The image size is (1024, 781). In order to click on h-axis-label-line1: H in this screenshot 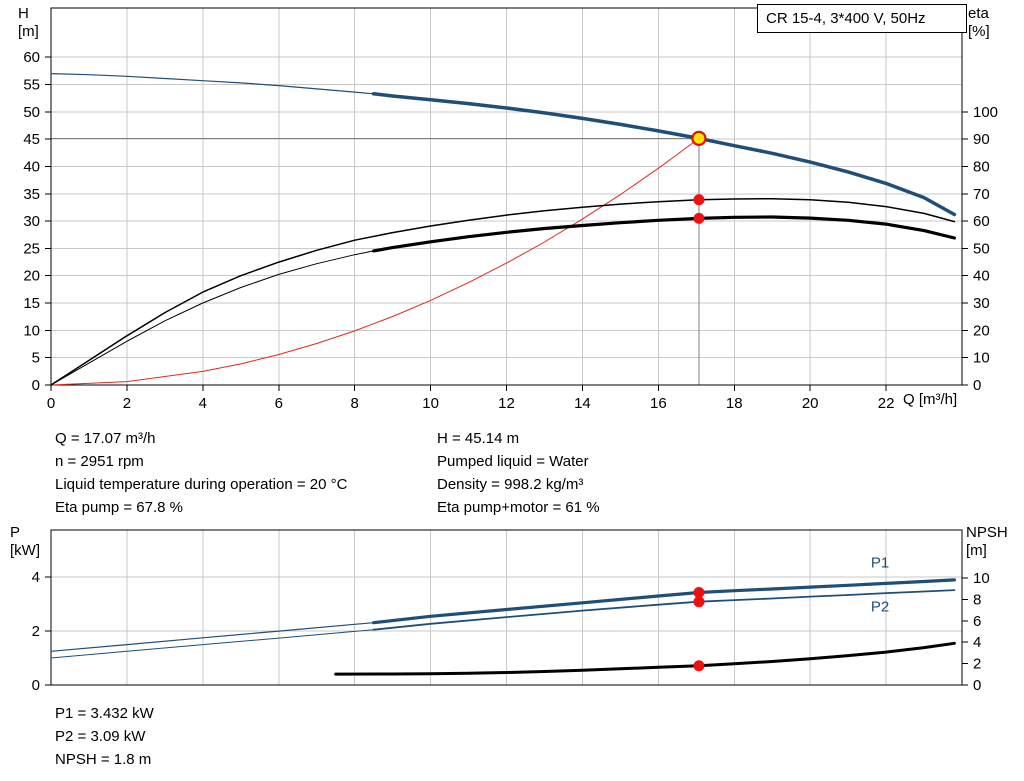, I will do `click(23, 13)`.